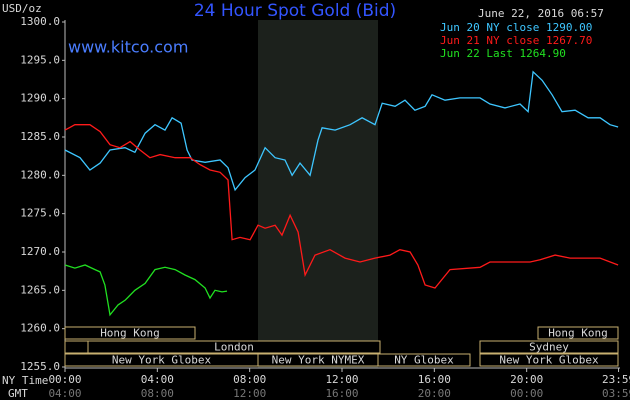 This screenshot has width=630, height=400. What do you see at coordinates (40, 136) in the screenshot?
I see `y-tick-label: 1285.0` at bounding box center [40, 136].